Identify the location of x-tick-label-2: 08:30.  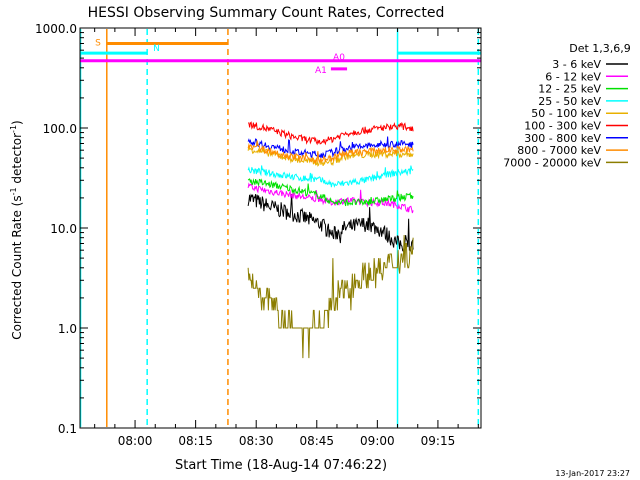
(256, 441).